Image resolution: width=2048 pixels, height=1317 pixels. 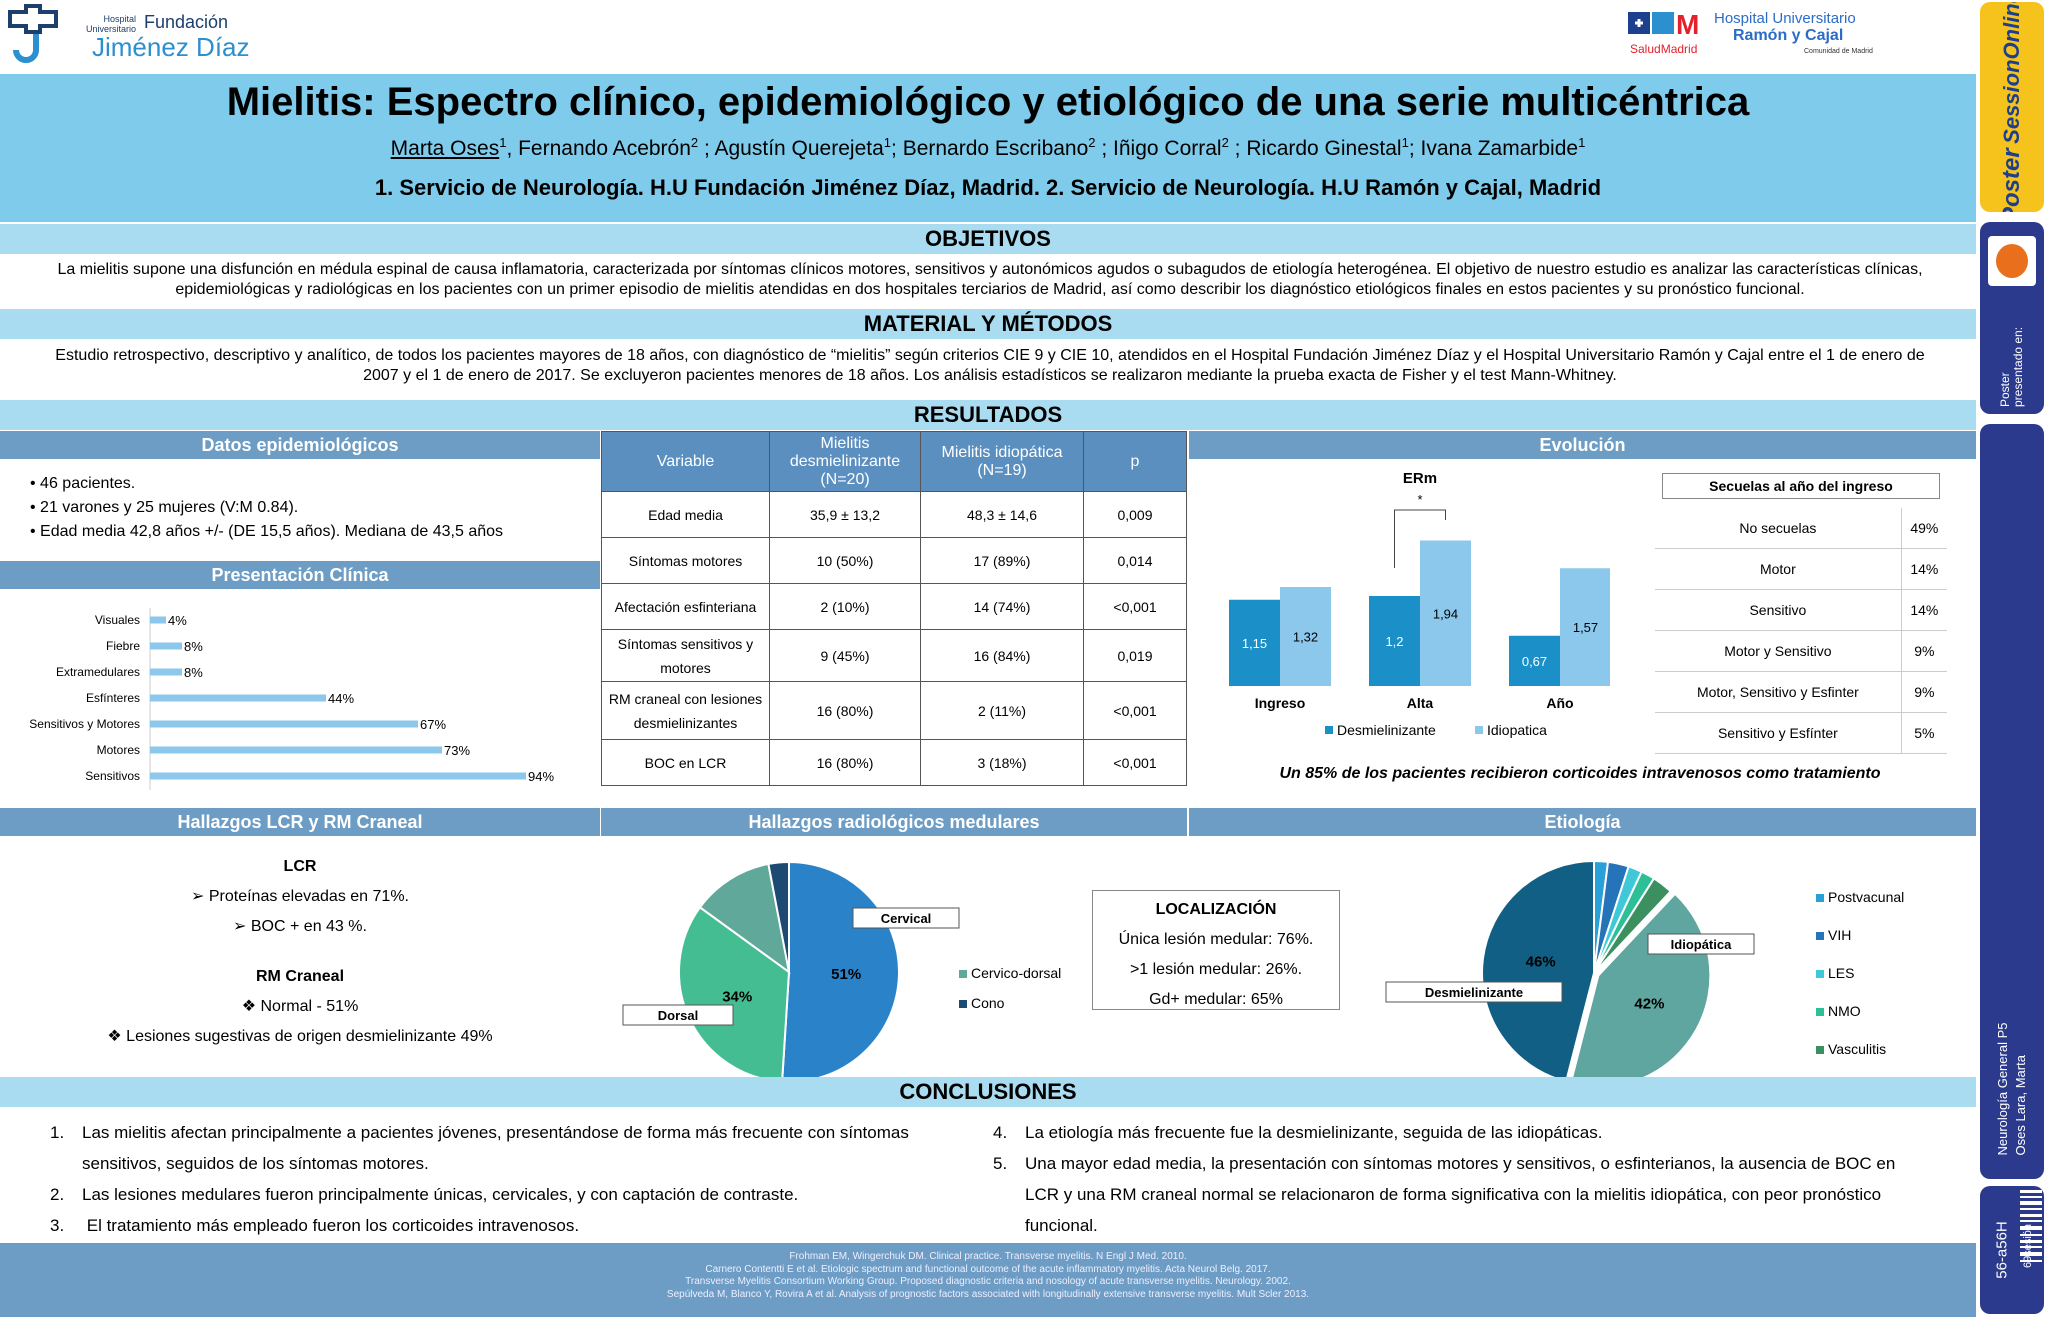 I want to click on lcr-heading: LCR, so click(x=300, y=866).